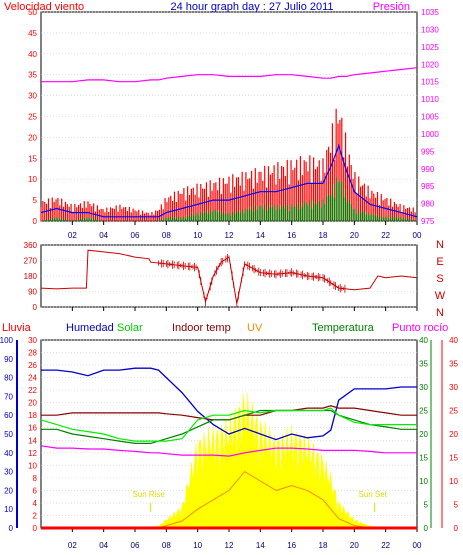  What do you see at coordinates (32, 415) in the screenshot?
I see `rain-tick-label: 18` at bounding box center [32, 415].